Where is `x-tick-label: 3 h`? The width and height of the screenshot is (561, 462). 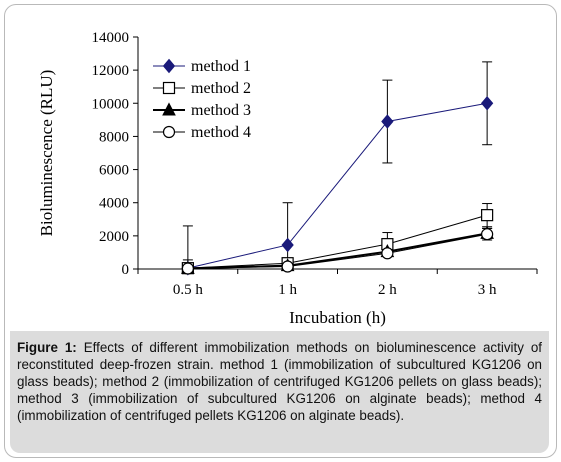 x-tick-label: 3 h is located at coordinates (487, 290).